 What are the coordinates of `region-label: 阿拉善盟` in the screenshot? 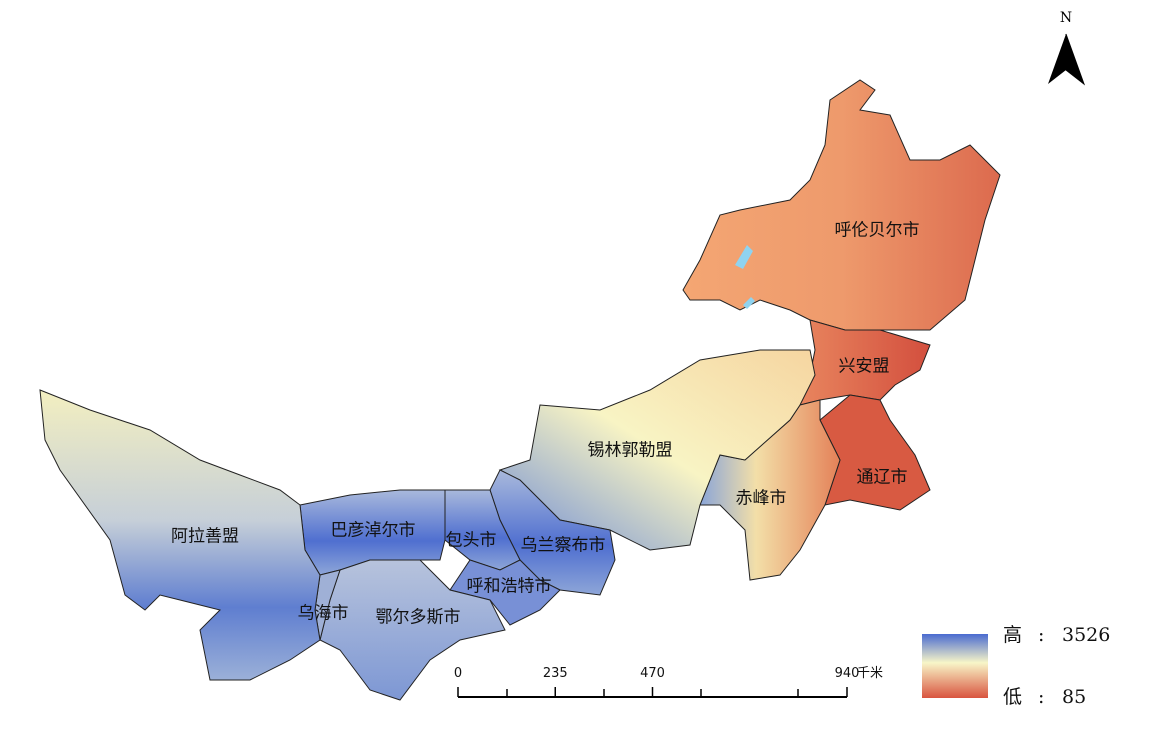 It's located at (205, 537).